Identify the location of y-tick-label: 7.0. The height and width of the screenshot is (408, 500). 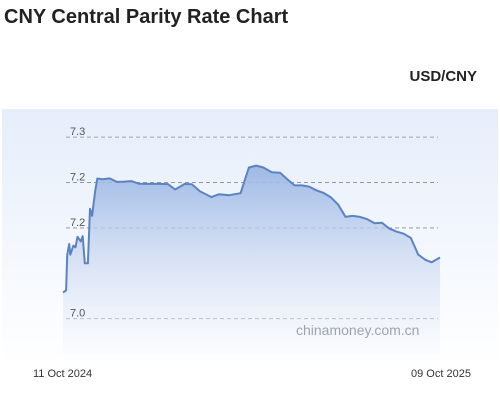
(77, 314).